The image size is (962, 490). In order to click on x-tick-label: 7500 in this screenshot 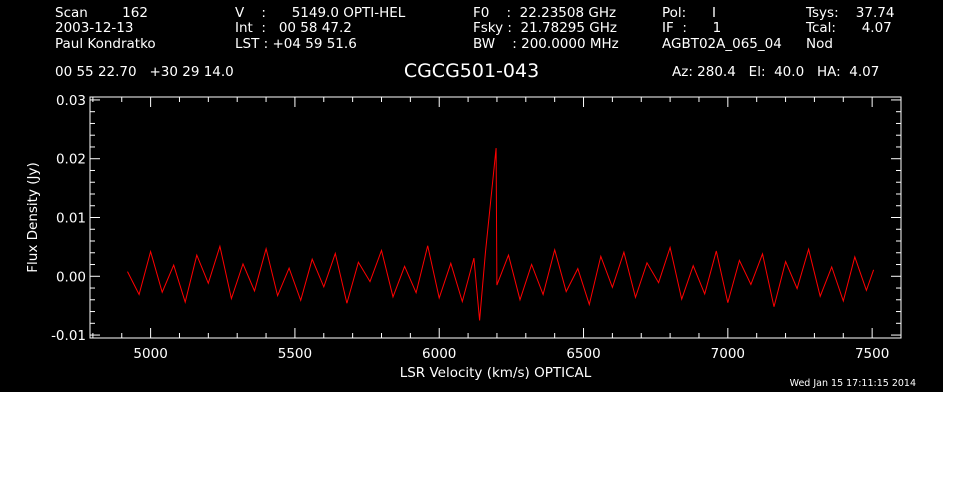, I will do `click(872, 354)`.